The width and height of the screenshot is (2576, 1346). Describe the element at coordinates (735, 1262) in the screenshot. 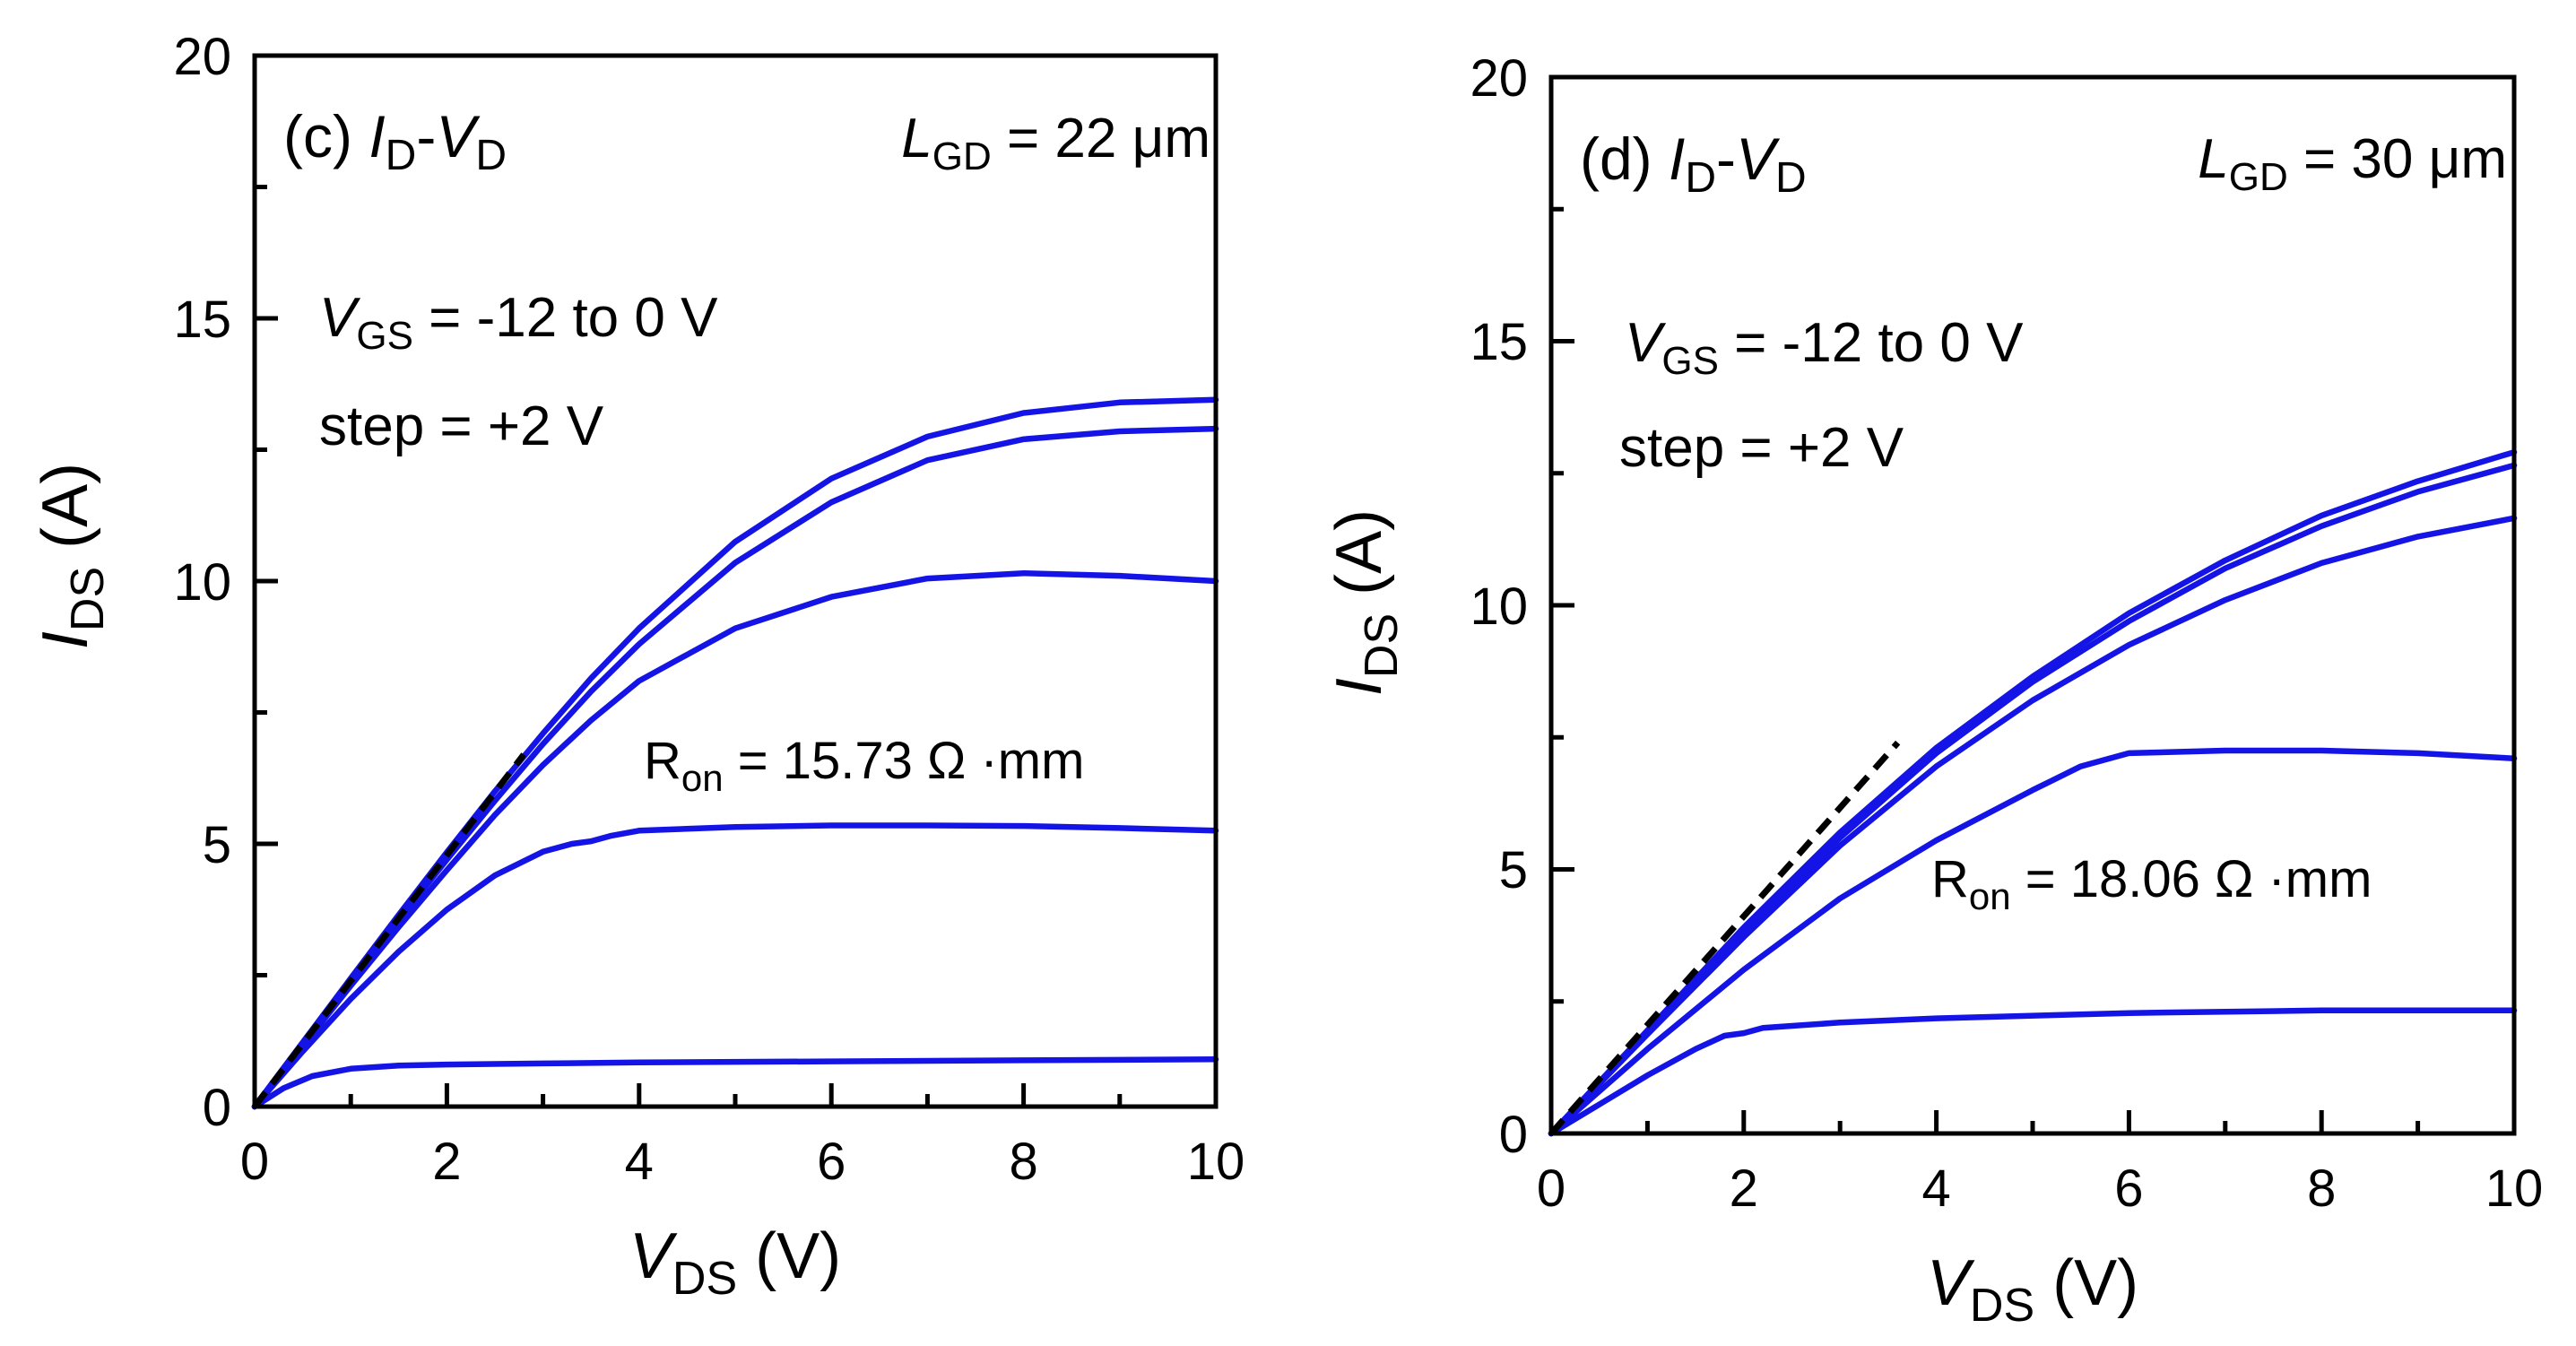

I see `panel-c-x-axis-label: VDS (V)` at that location.